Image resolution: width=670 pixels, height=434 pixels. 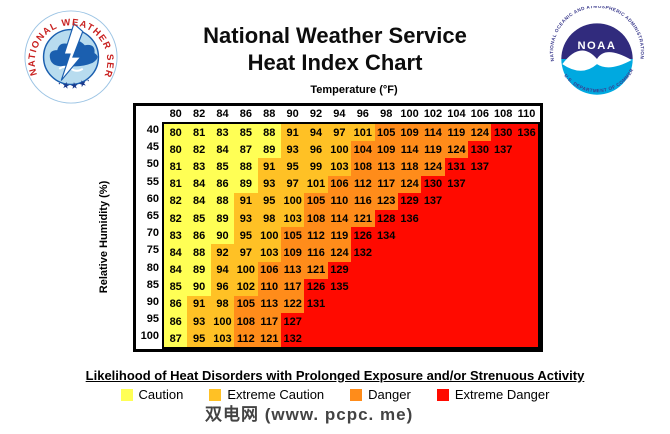 I want to click on legend-label: Extreme Danger, so click(x=502, y=394).